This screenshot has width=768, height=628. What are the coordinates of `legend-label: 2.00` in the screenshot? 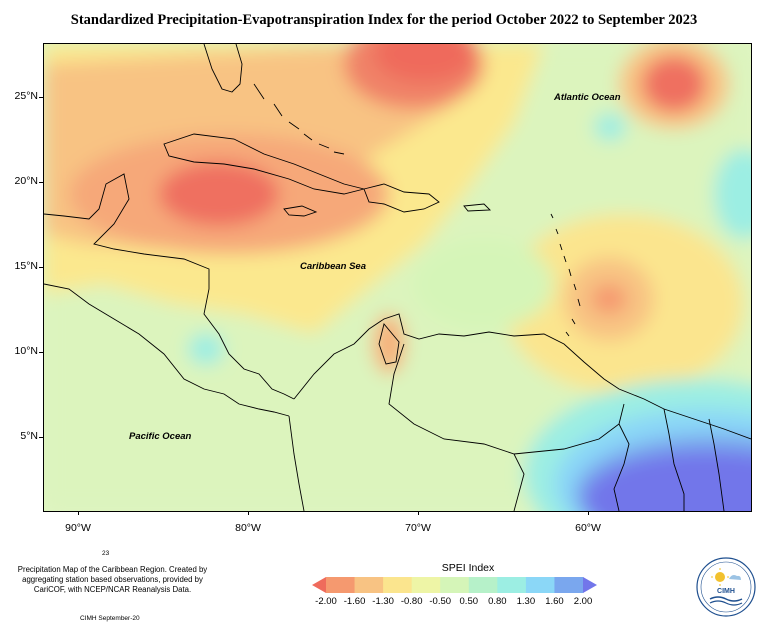 It's located at (583, 601).